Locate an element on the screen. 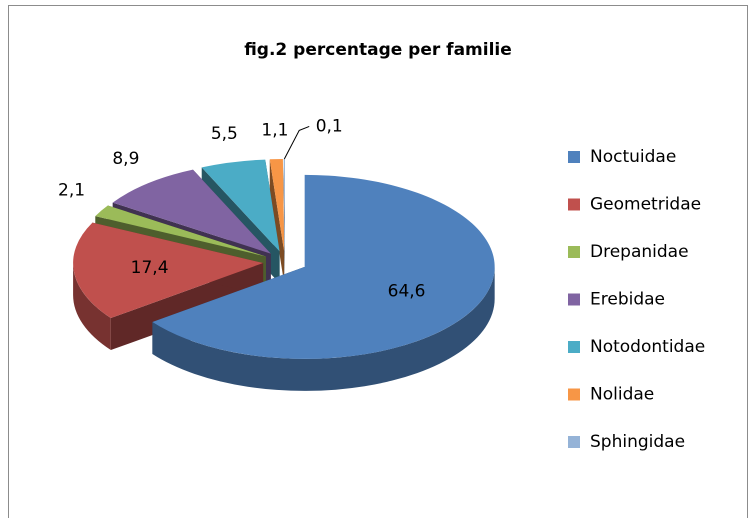 The width and height of the screenshot is (756, 518). chart-title: fig.2 percentage per familie is located at coordinates (378, 50).